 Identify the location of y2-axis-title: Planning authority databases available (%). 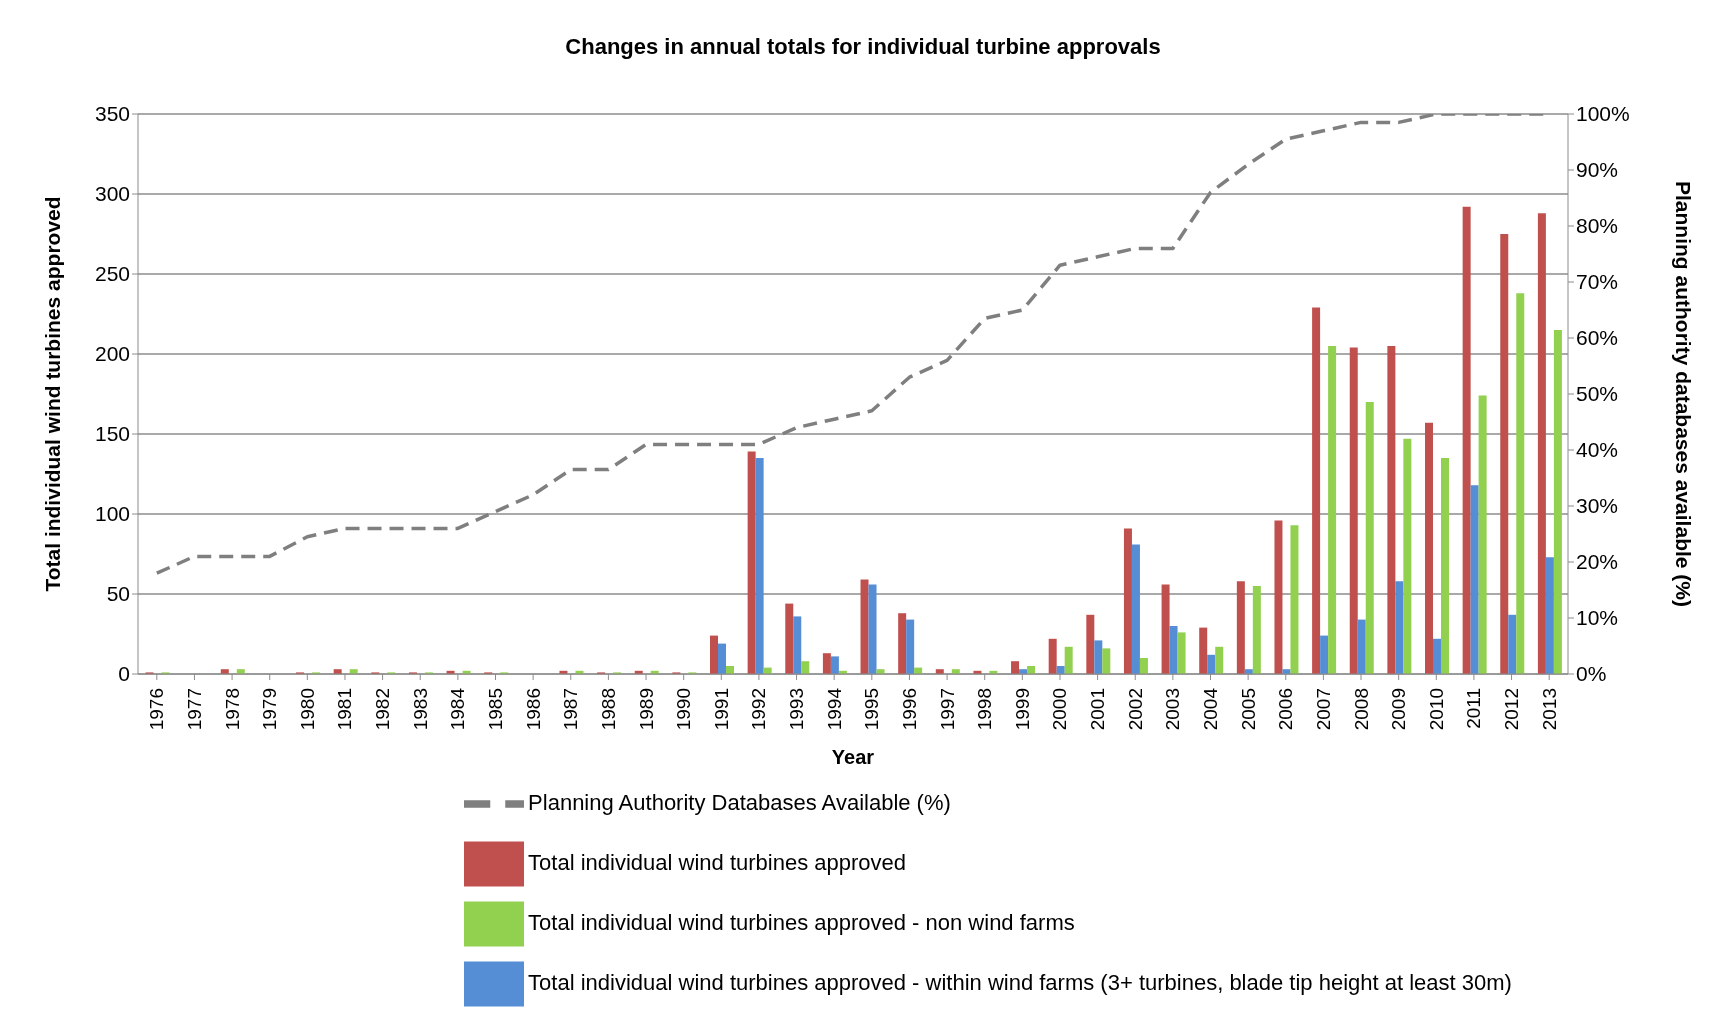
(1683, 394).